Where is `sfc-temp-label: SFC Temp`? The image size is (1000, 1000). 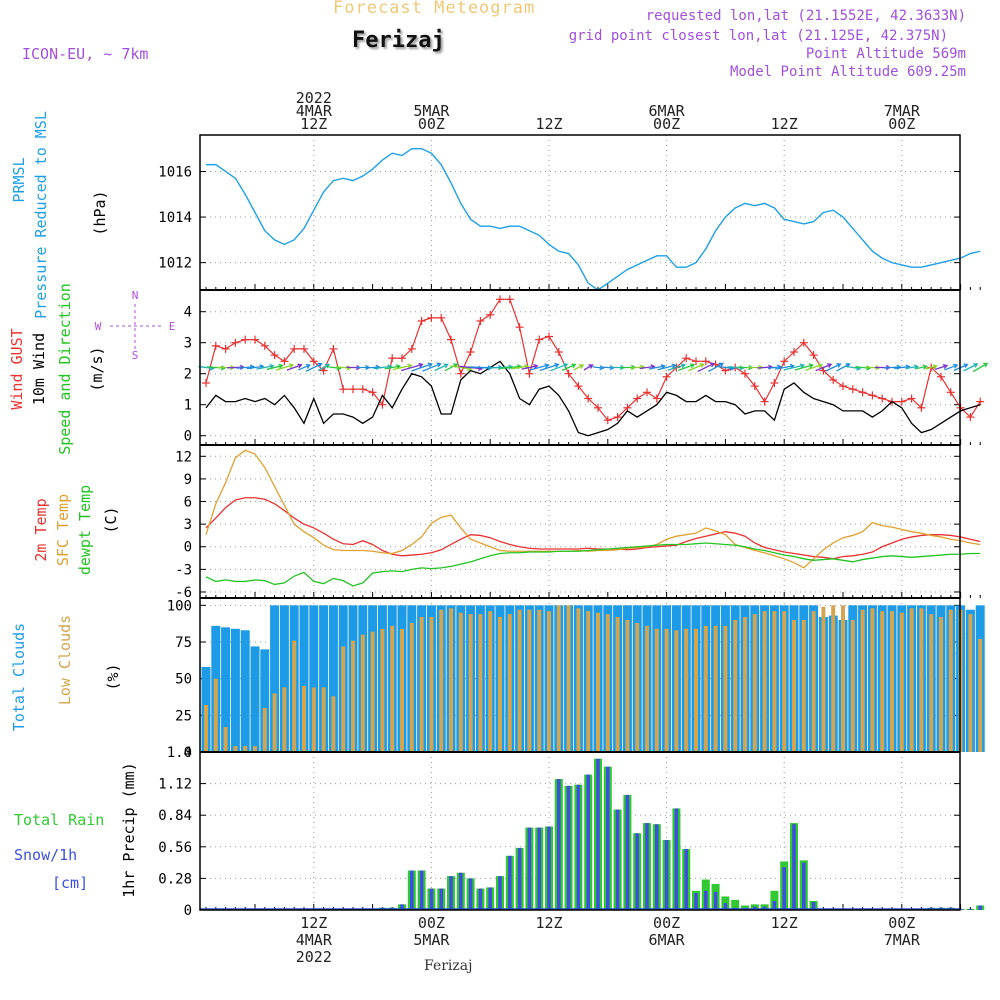
sfc-temp-label: SFC Temp is located at coordinates (63, 530).